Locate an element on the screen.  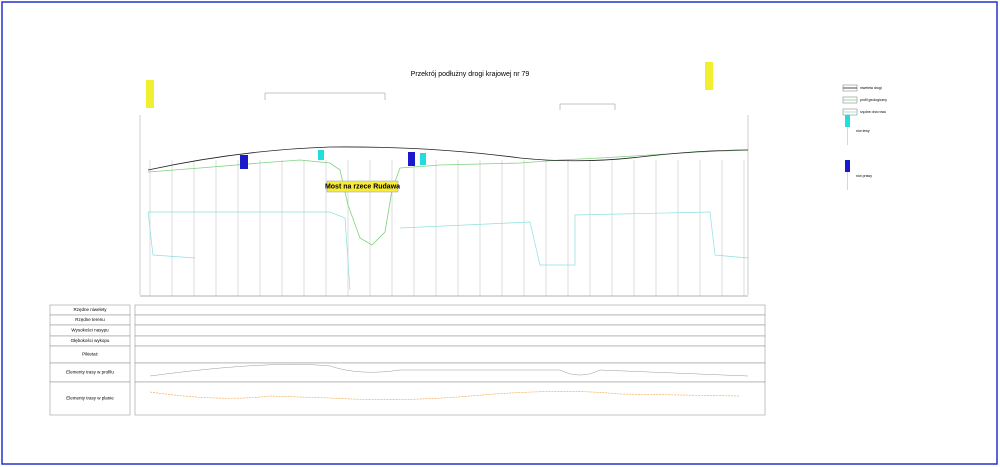
row-label-cell is located at coordinates (90, 398).